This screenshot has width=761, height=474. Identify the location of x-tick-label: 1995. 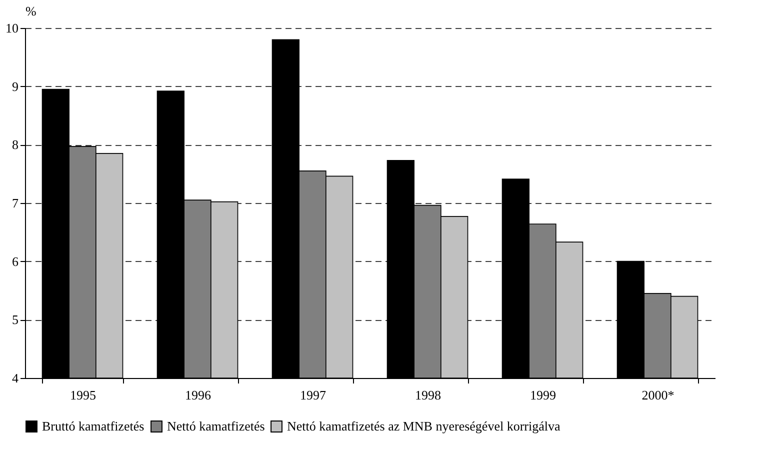
(83, 395).